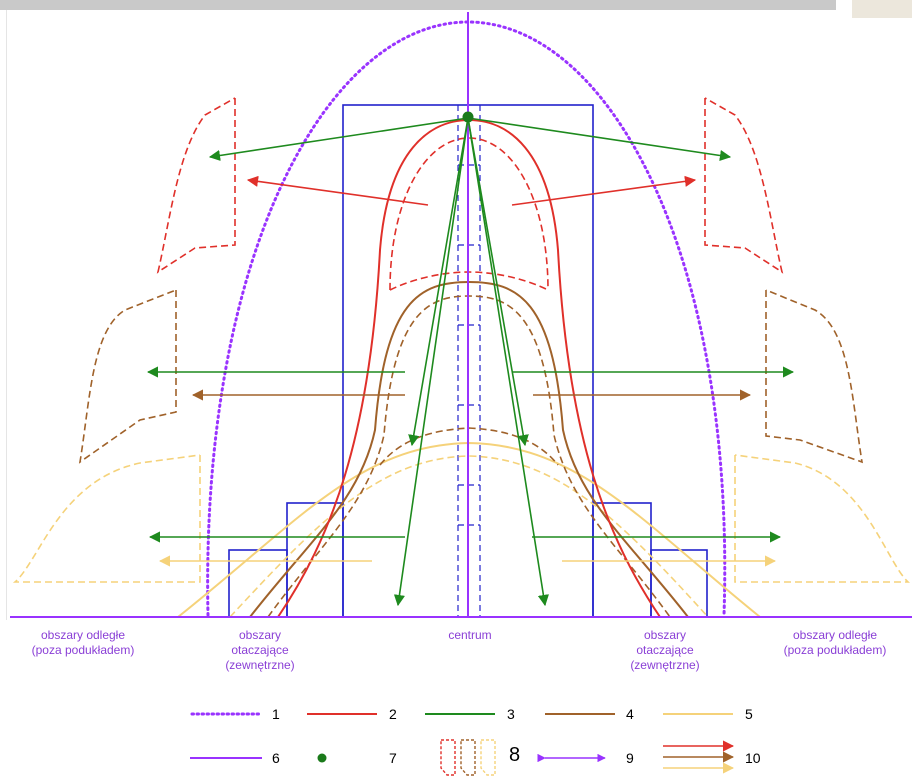 This screenshot has height=782, width=912. What do you see at coordinates (469, 214) in the screenshot?
I see `red-dashed-curve` at bounding box center [469, 214].